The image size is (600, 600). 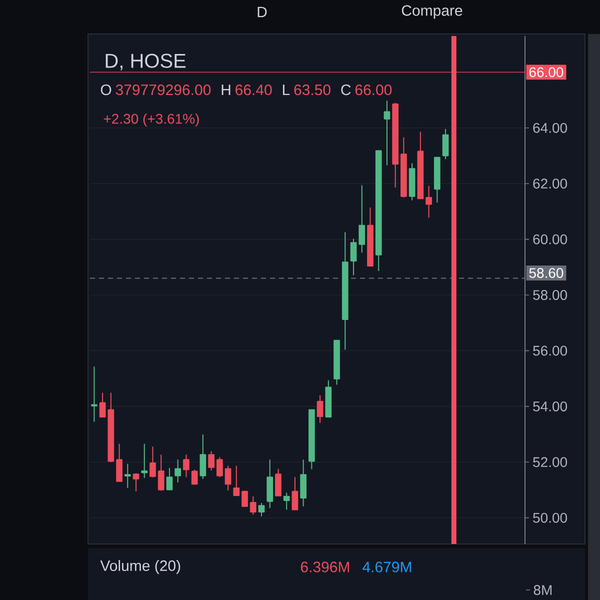 I want to click on text: D, so click(x=262, y=12).